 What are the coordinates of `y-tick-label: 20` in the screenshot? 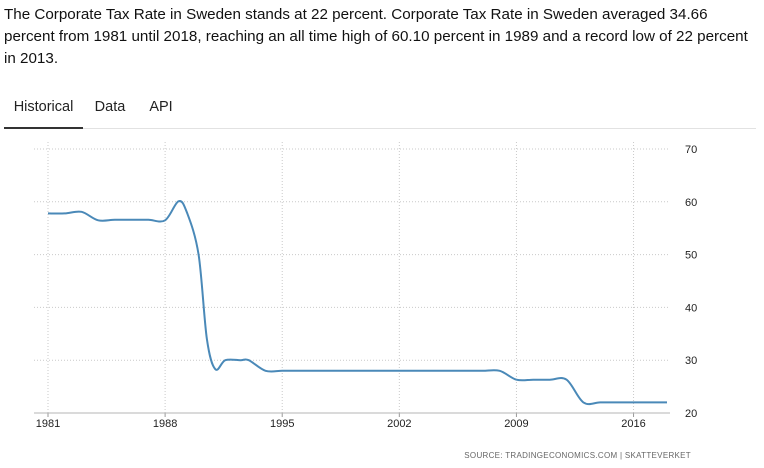 It's located at (691, 414).